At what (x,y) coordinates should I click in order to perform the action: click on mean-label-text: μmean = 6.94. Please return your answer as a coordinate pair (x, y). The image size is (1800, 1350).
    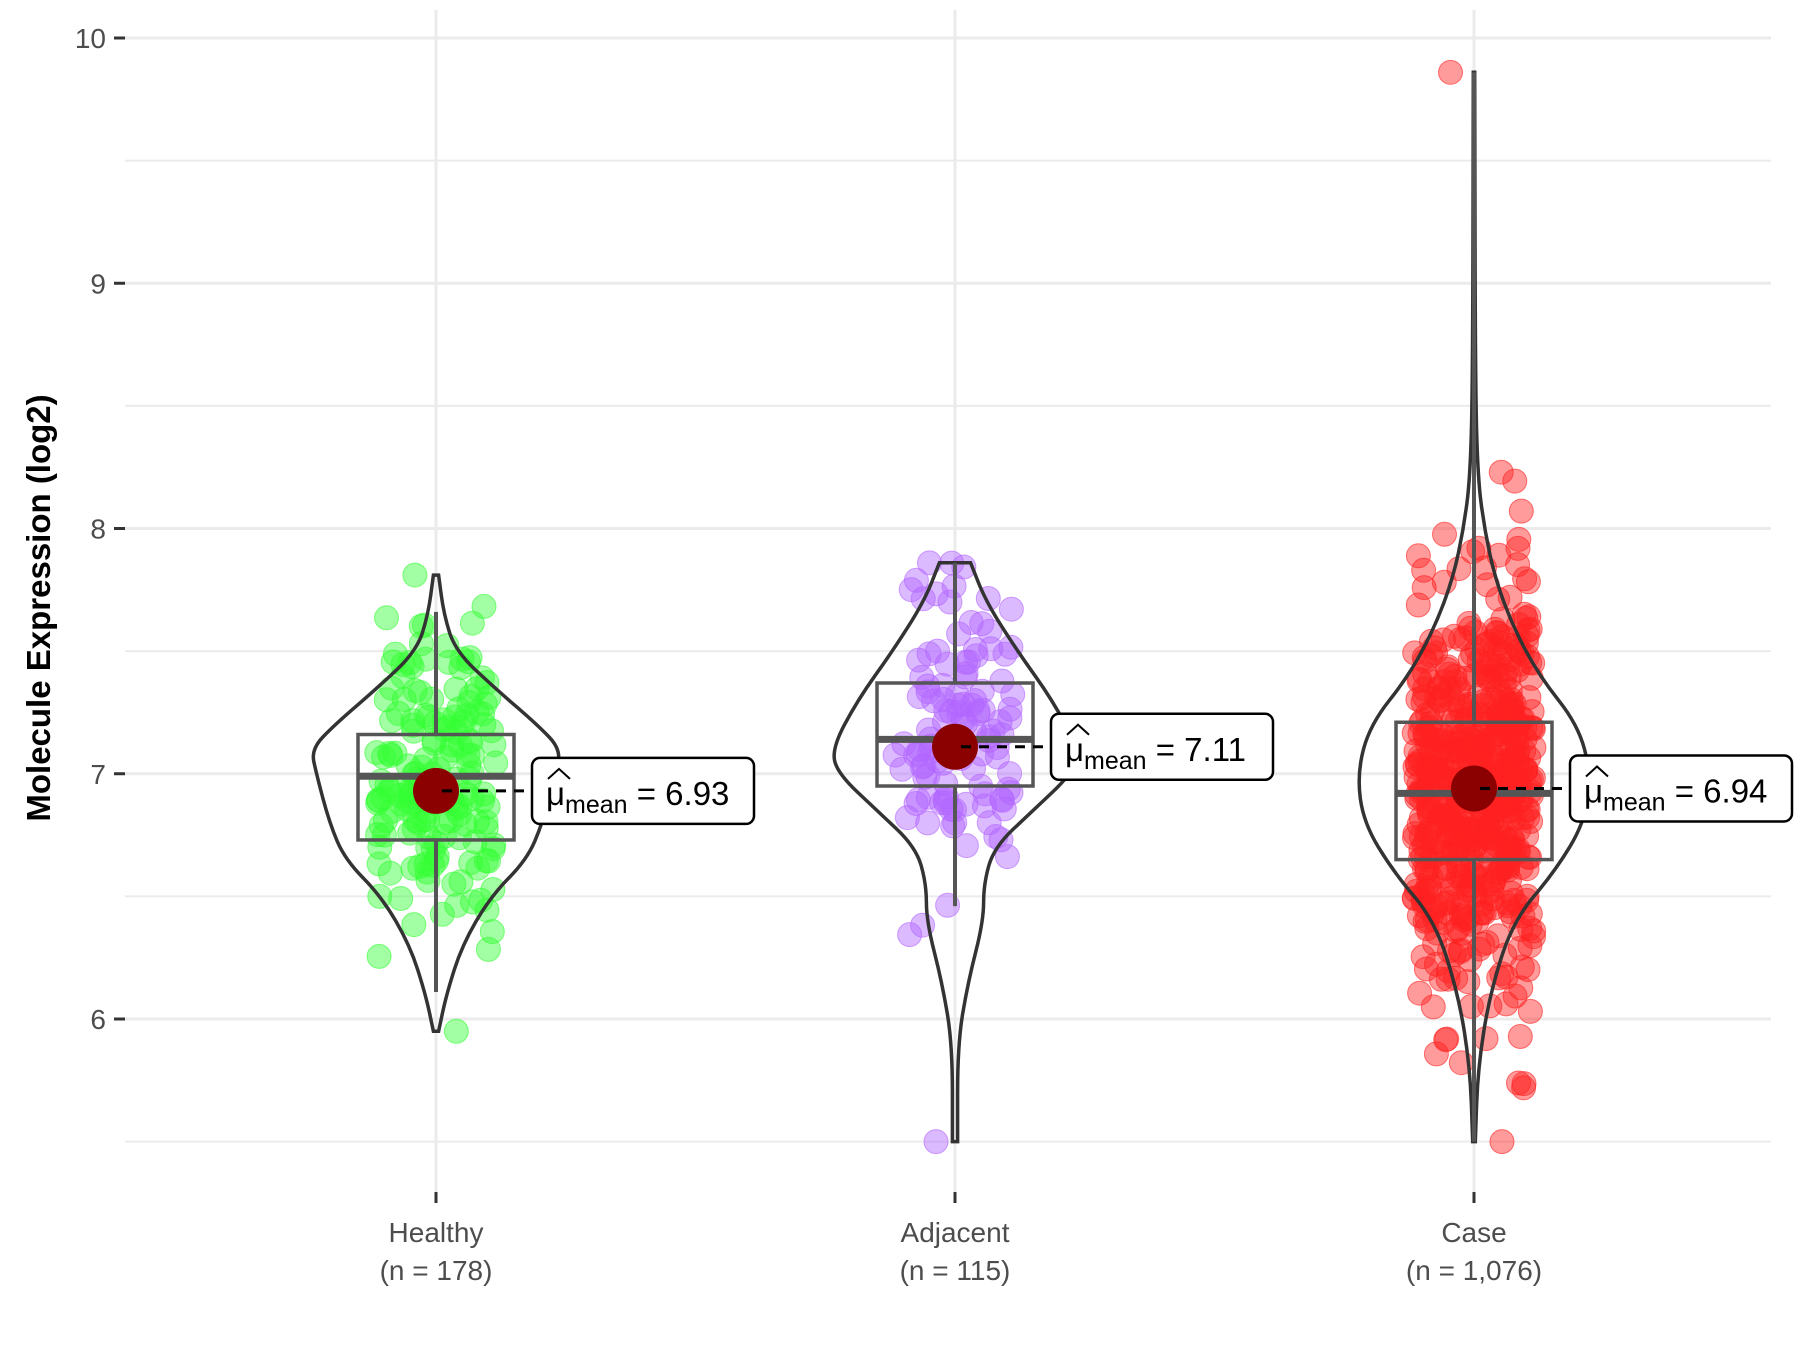
    Looking at the image, I should click on (1675, 794).